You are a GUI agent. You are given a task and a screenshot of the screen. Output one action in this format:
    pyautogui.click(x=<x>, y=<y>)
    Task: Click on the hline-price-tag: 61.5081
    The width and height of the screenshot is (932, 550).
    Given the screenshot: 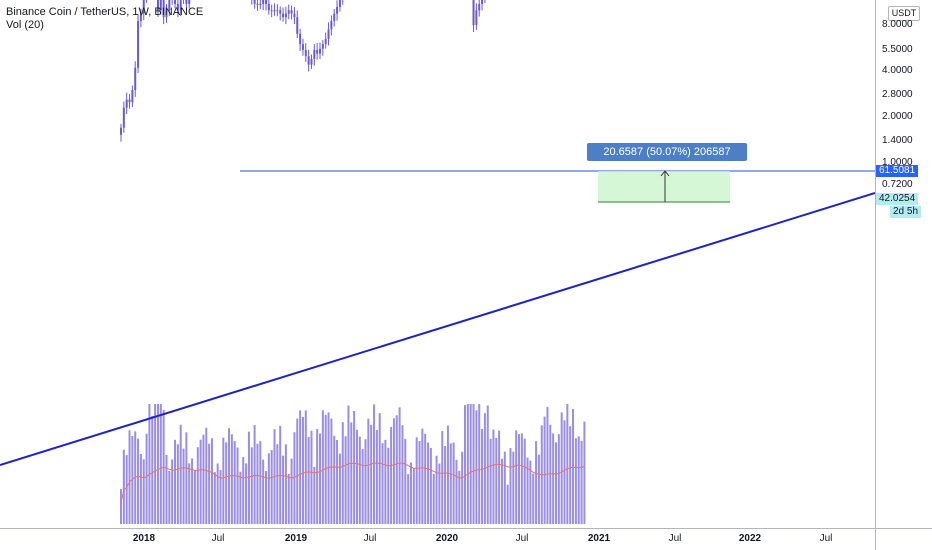 What is the action you would take?
    pyautogui.click(x=897, y=171)
    